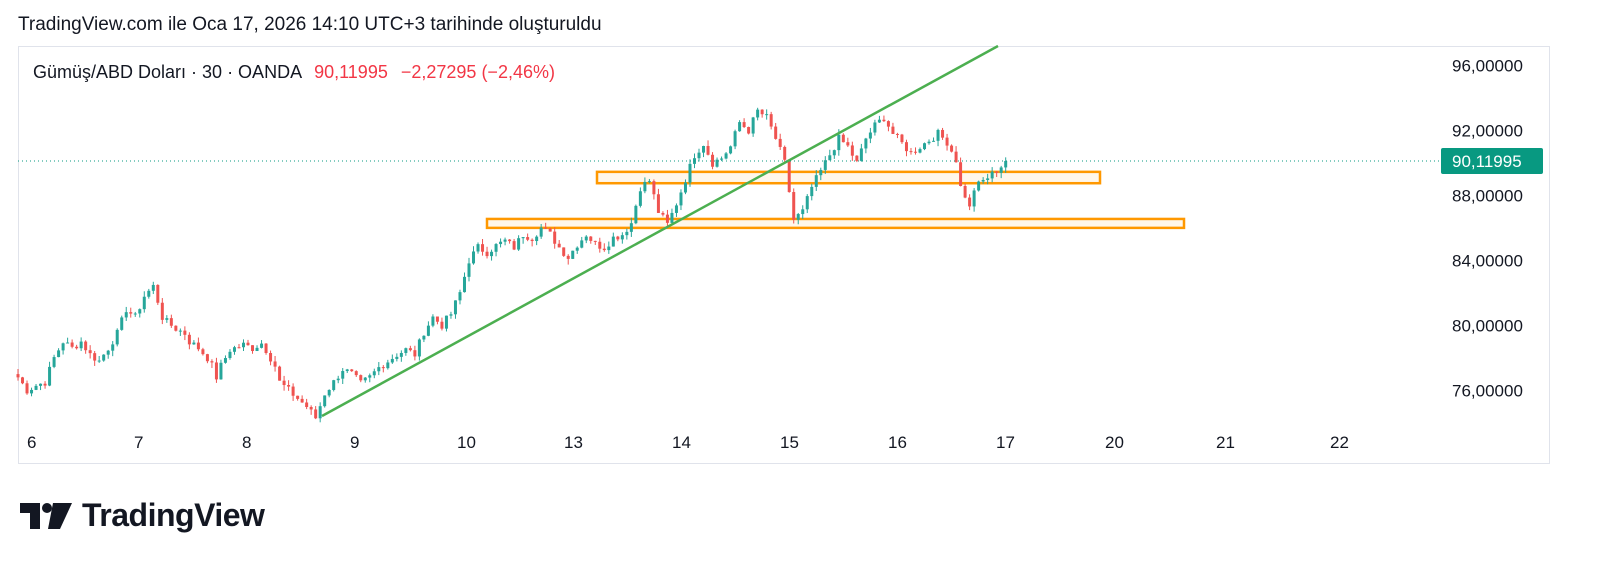  I want to click on price-axis-label: 76,00000, so click(1487, 390).